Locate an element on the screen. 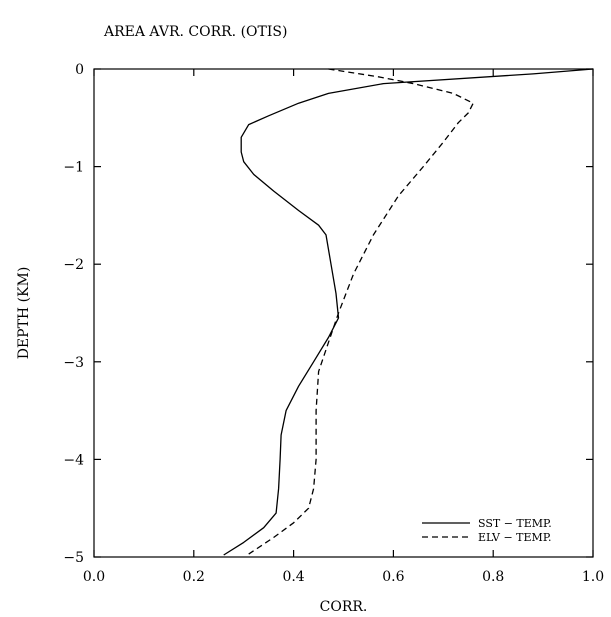 The image size is (611, 617). x-tick-label: 0.4 is located at coordinates (293, 577).